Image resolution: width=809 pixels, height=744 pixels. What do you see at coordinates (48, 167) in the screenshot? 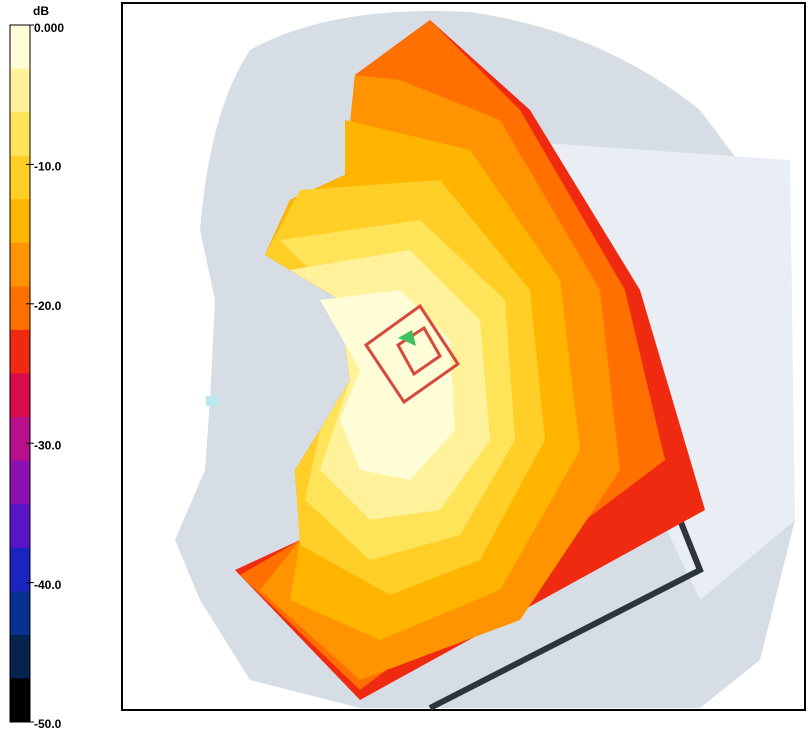
I see `tick-label: -10.0` at bounding box center [48, 167].